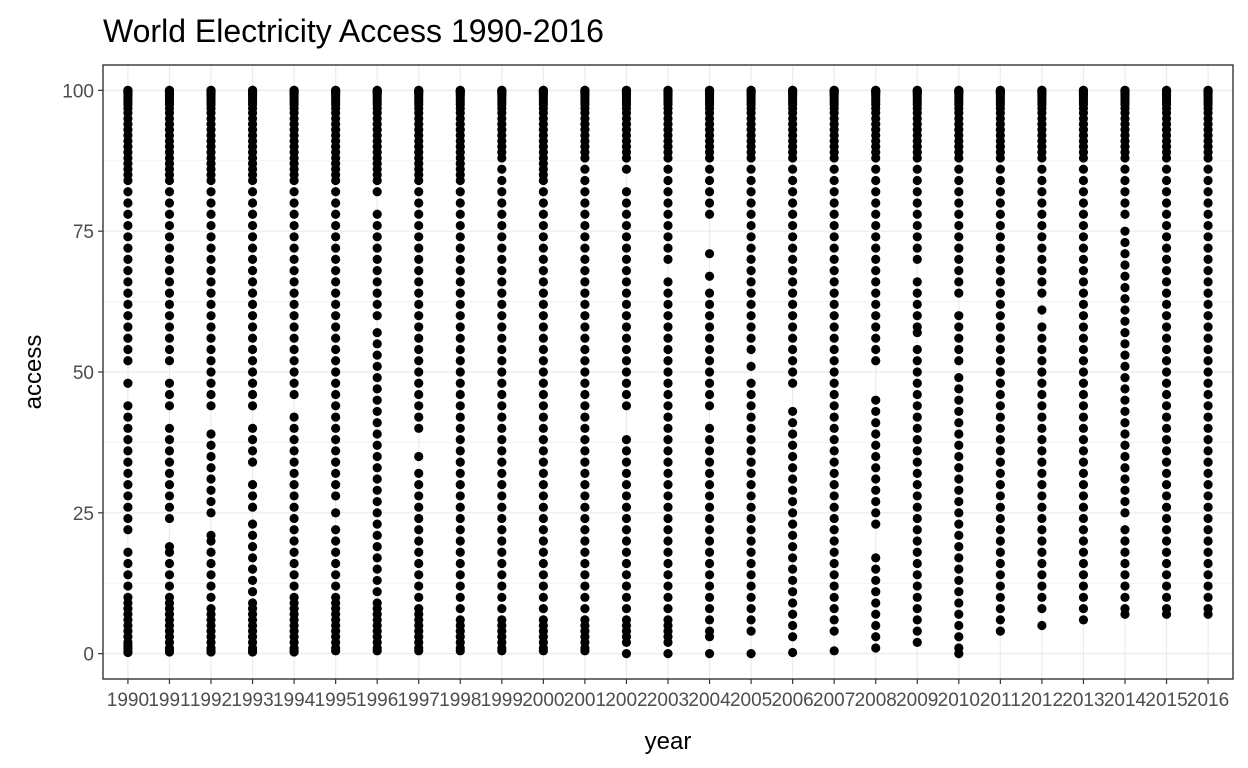 The image size is (1248, 768). What do you see at coordinates (1000, 700) in the screenshot?
I see `x-tick-label: 2011` at bounding box center [1000, 700].